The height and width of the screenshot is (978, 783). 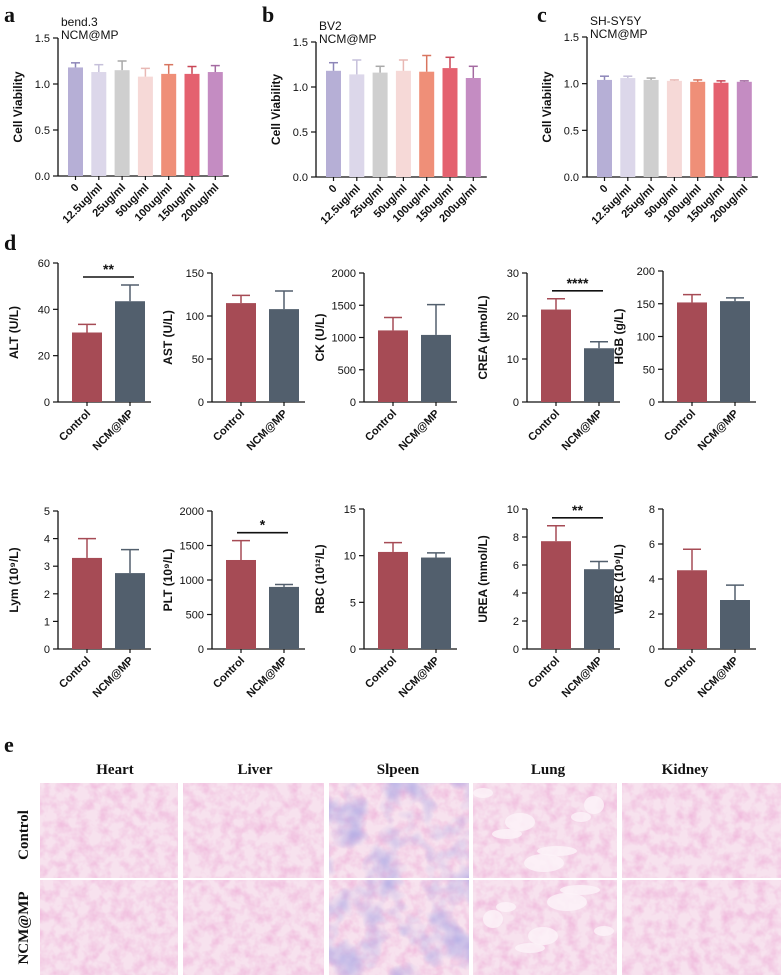 I want to click on y-tick-label: 150, so click(x=646, y=305).